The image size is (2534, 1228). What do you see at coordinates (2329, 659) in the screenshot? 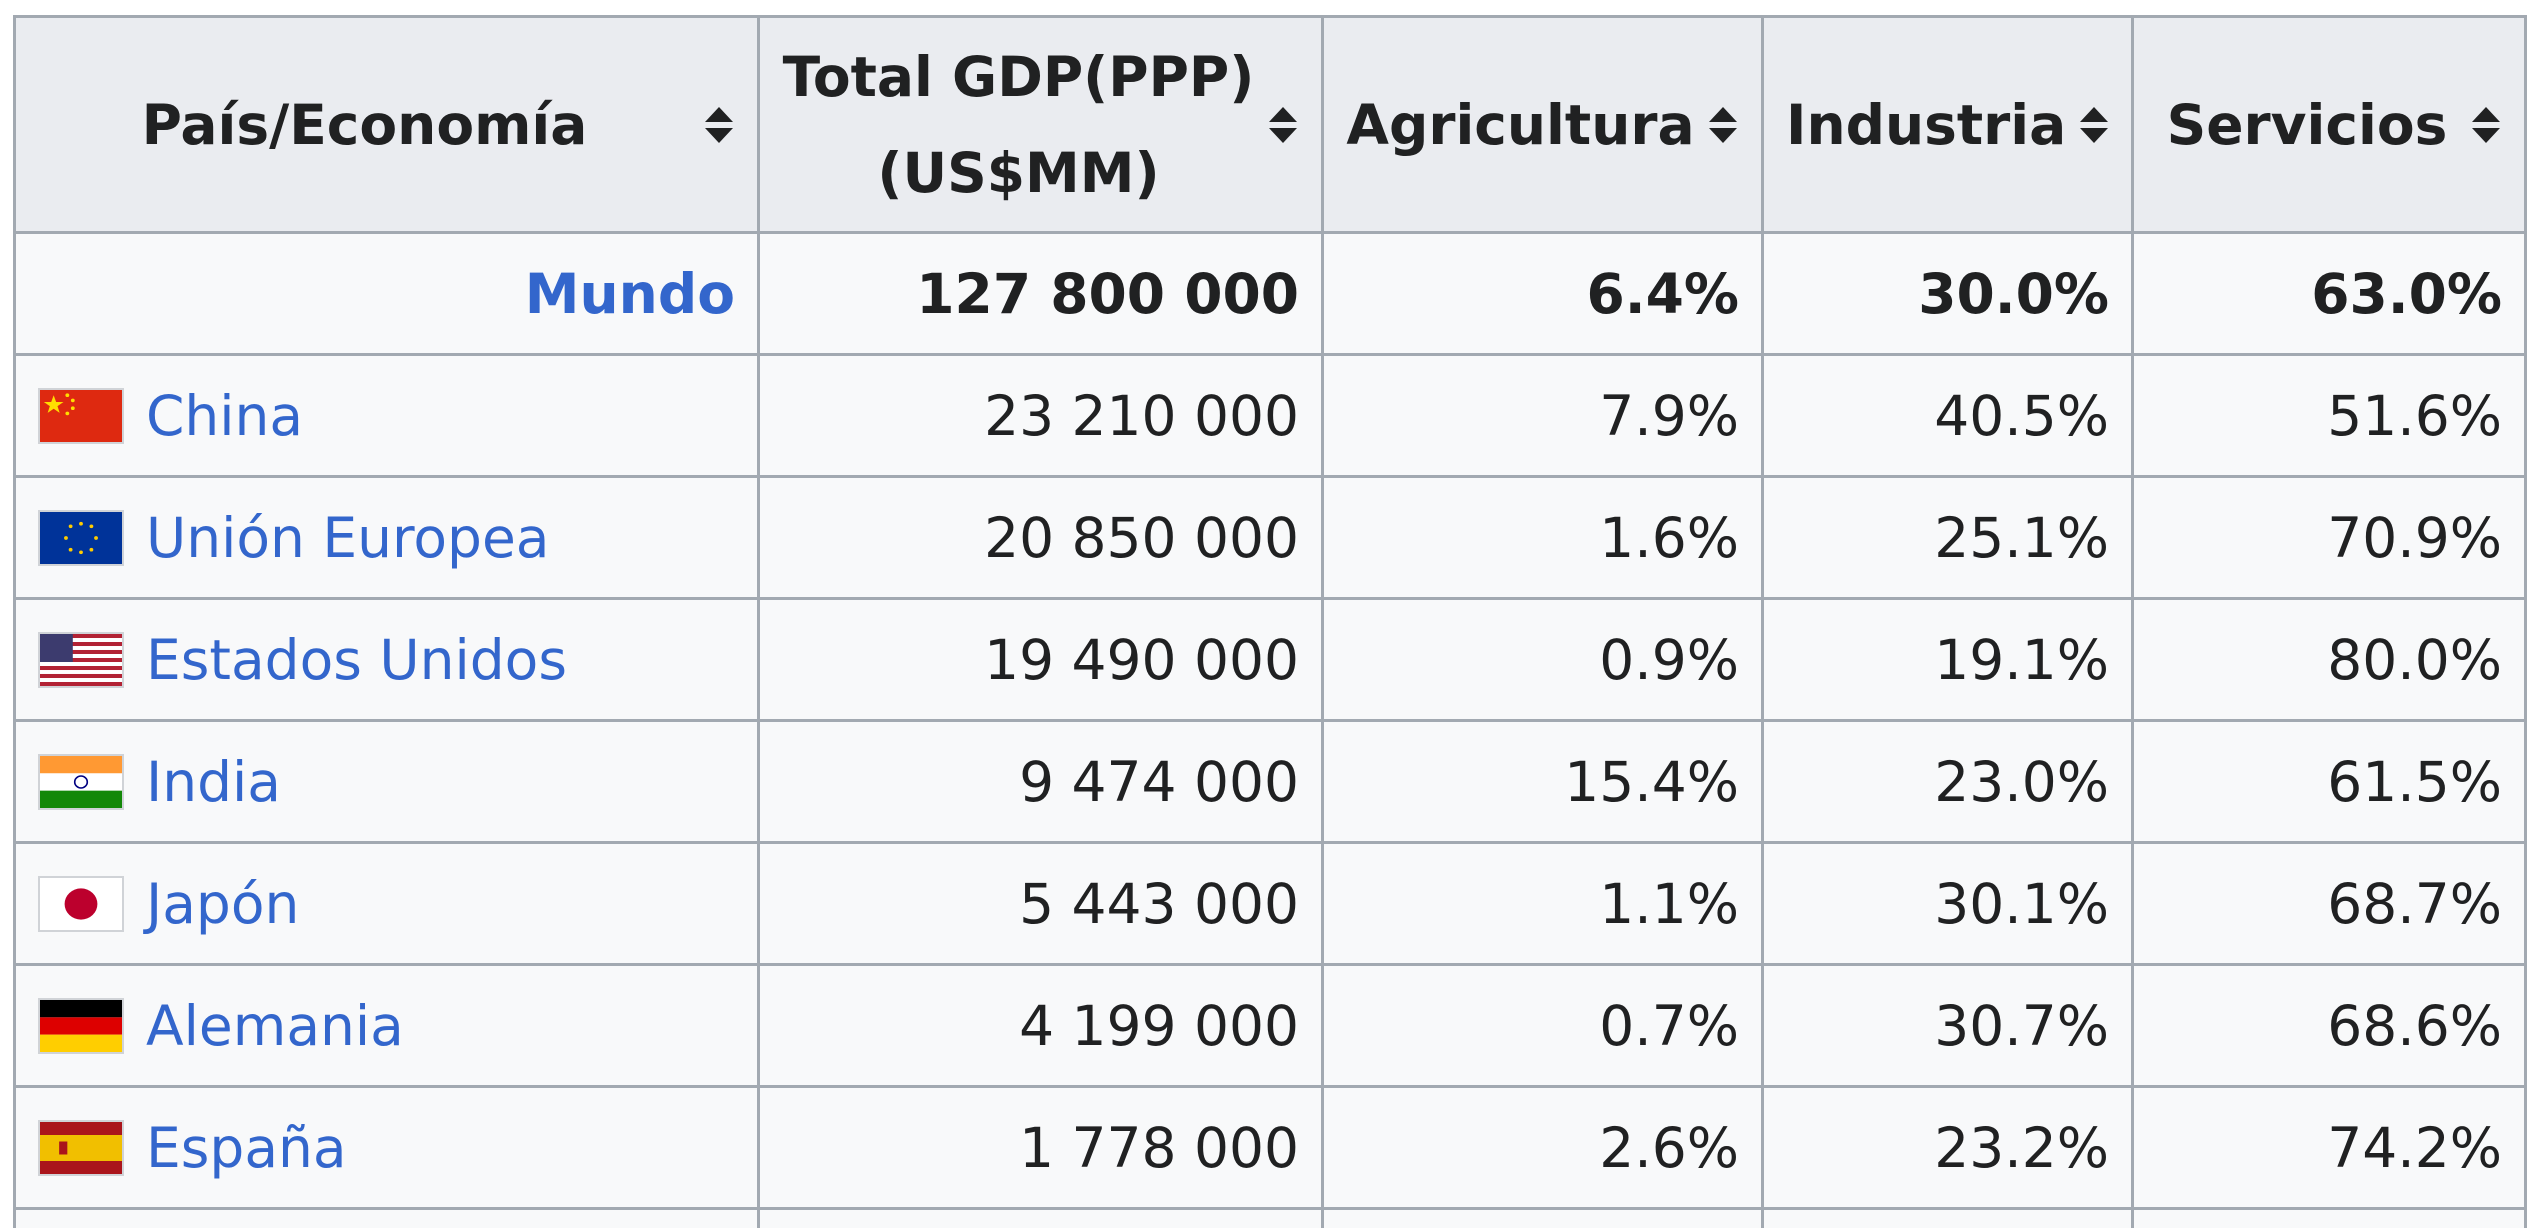
I see `serv-cell: 80.0%` at bounding box center [2329, 659].